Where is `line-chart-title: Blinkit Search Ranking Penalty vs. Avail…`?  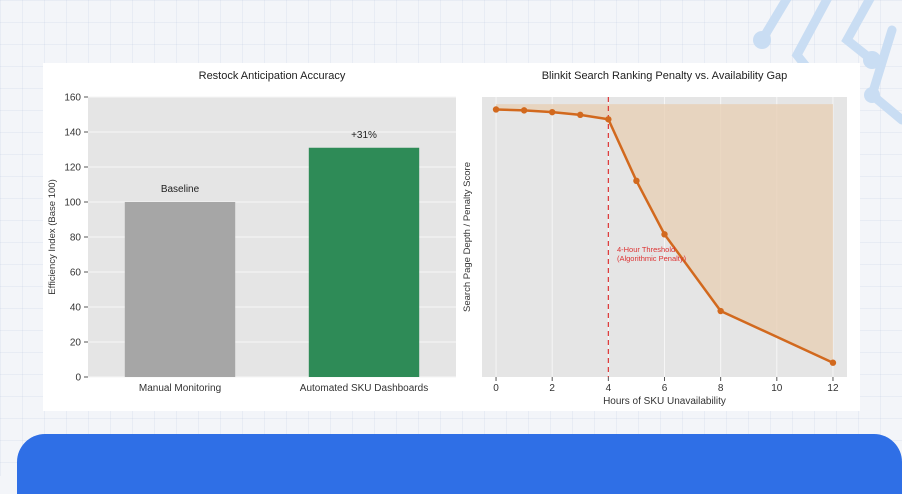 line-chart-title: Blinkit Search Ranking Penalty vs. Avail… is located at coordinates (665, 76).